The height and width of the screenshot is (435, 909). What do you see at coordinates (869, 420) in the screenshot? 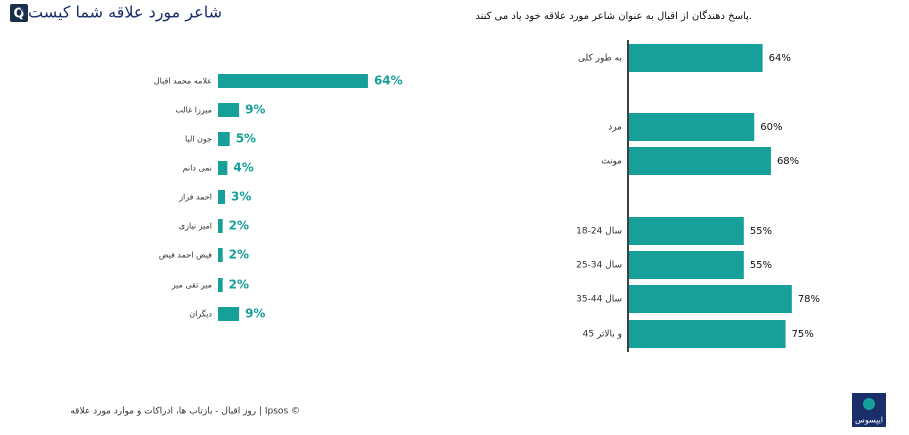
I see `logo: ایپسوس` at bounding box center [869, 420].